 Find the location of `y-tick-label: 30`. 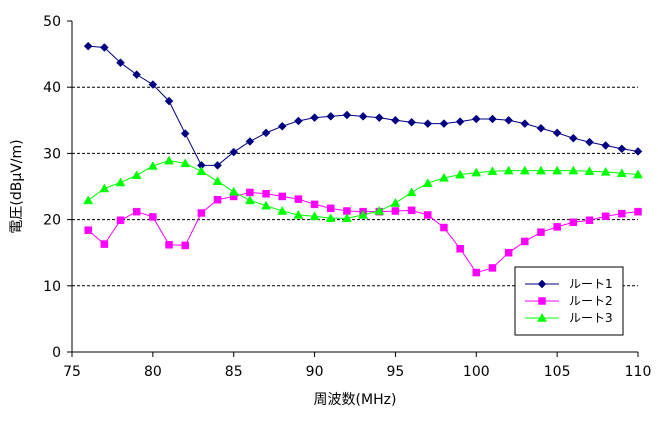

y-tick-label: 30 is located at coordinates (52, 154).